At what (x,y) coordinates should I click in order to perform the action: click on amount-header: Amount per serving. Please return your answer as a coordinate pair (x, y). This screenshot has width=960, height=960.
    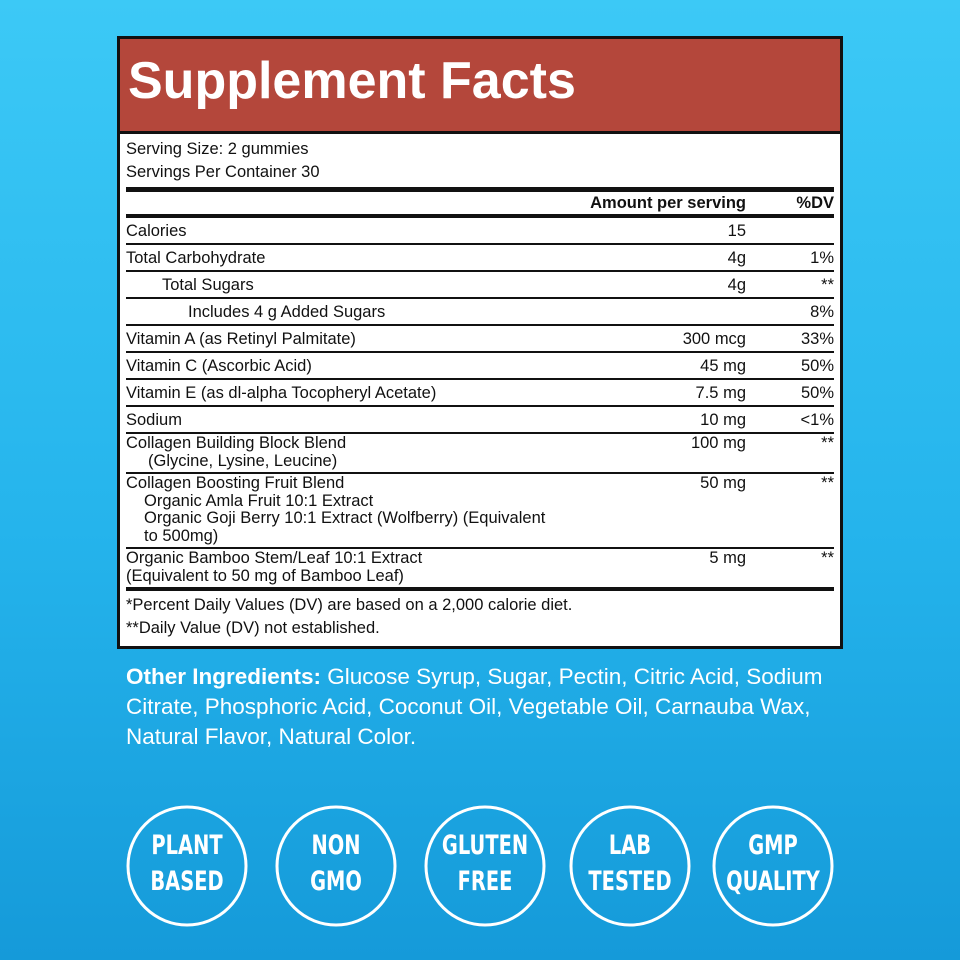
    Looking at the image, I should click on (668, 203).